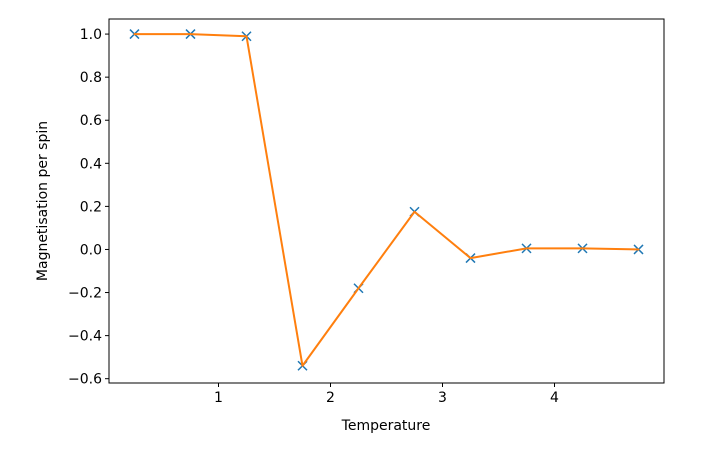  I want to click on y-tick-label: 0.2, so click(91, 207).